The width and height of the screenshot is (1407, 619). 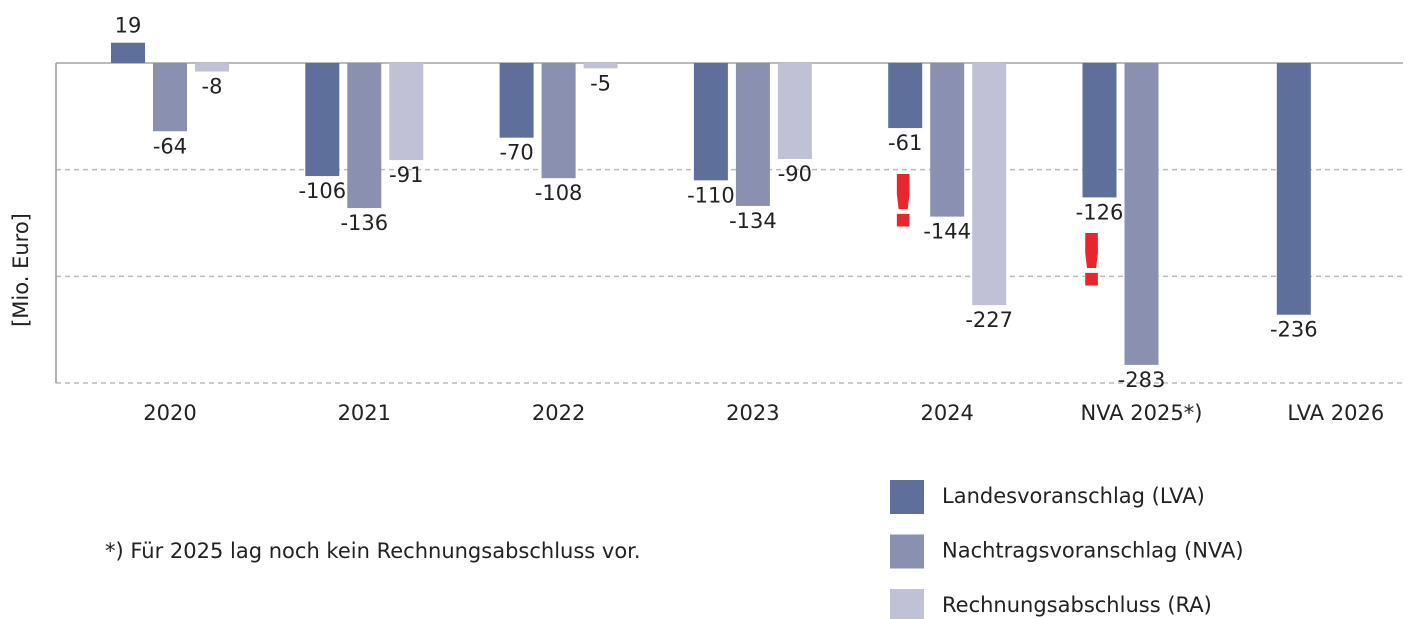 What do you see at coordinates (406, 175) in the screenshot?
I see `data-label: -91` at bounding box center [406, 175].